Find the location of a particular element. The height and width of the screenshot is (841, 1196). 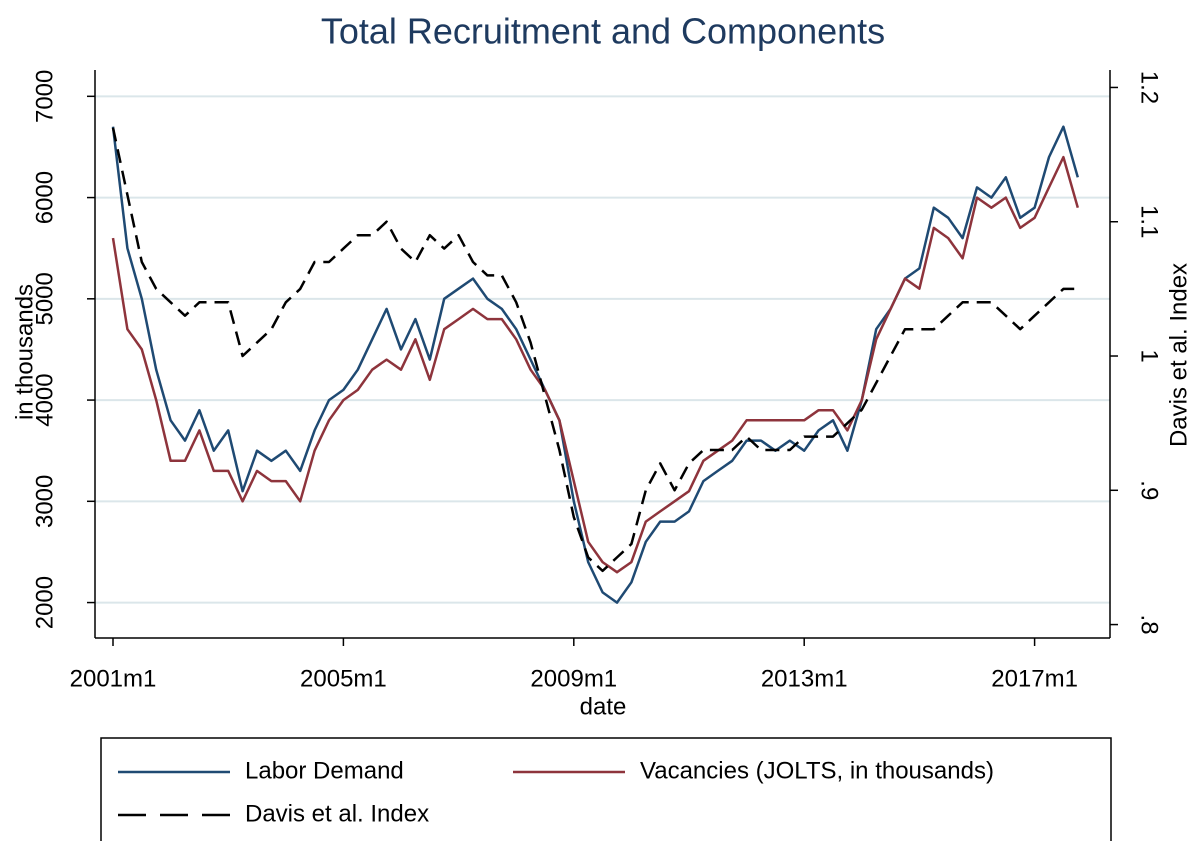

y-tick-label: 3000 is located at coordinates (44, 501).